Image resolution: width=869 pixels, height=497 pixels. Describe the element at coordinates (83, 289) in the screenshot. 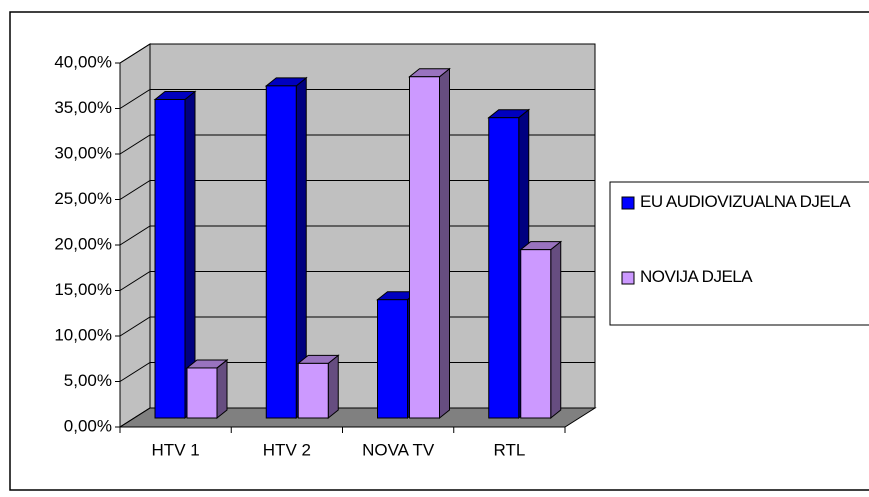

I see `y-tick-label: 15,00%` at that location.